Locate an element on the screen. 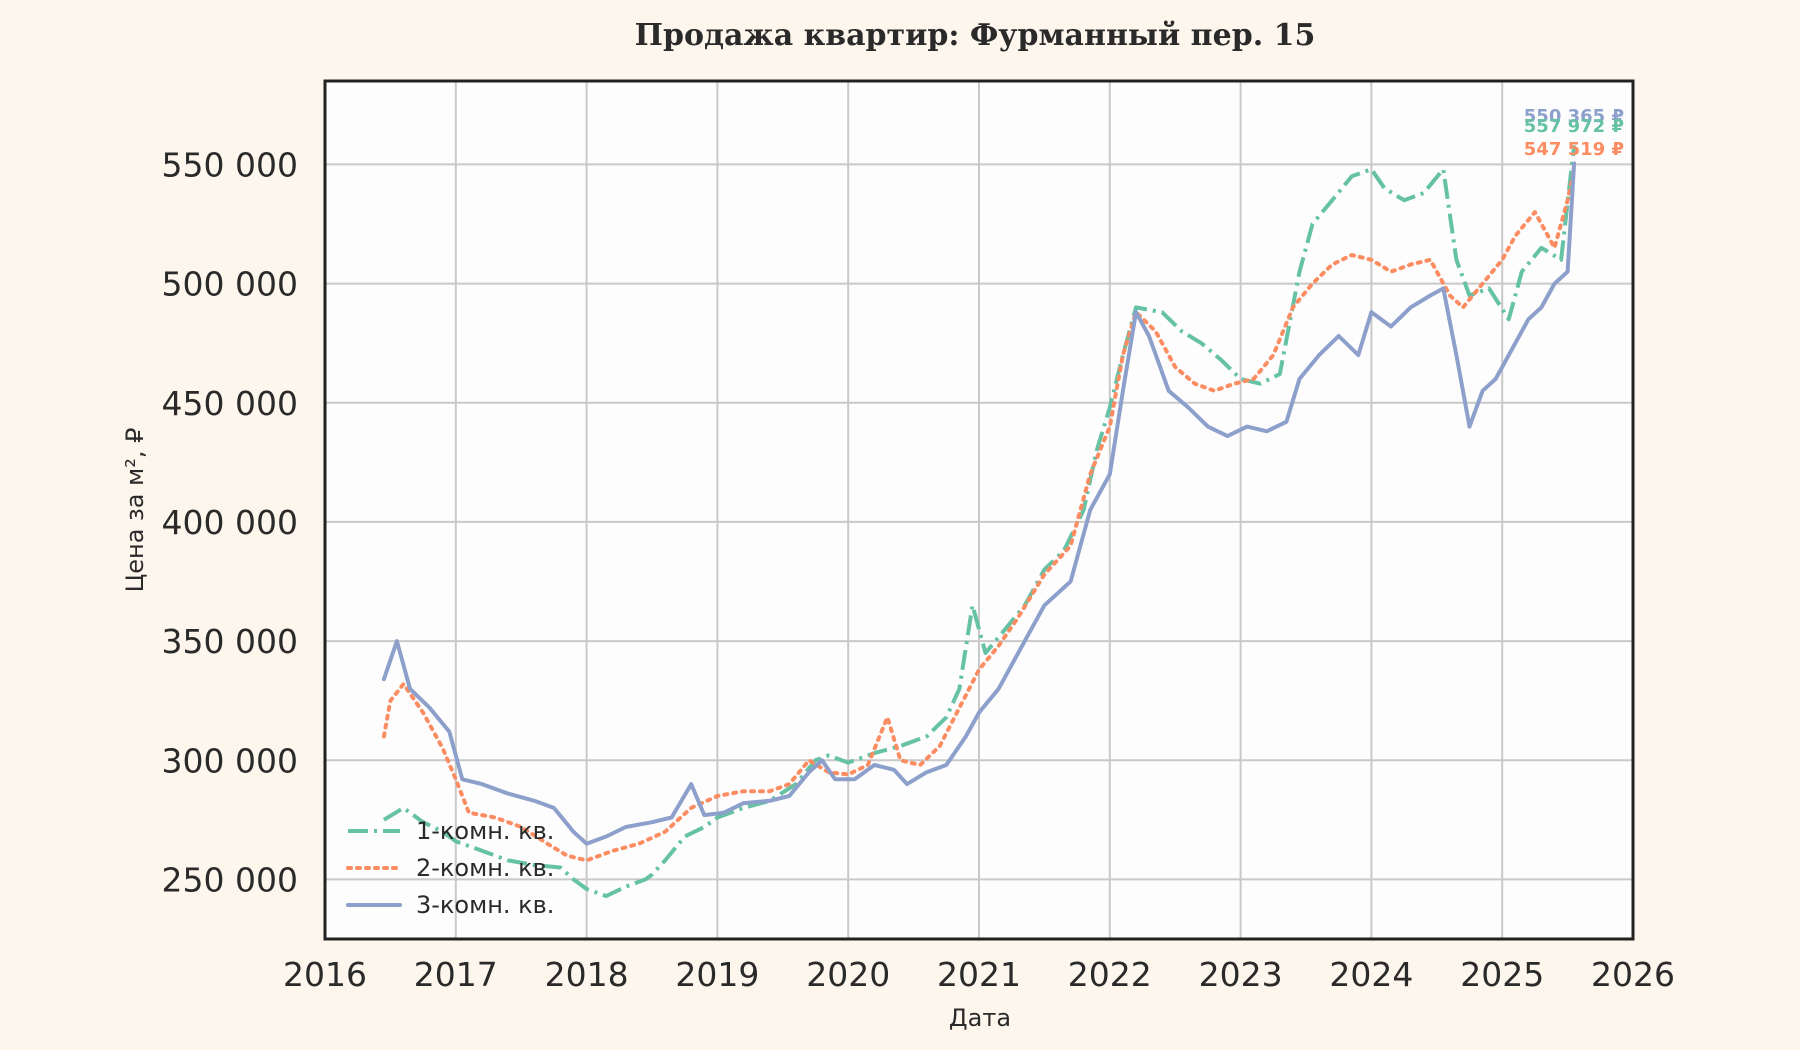 The height and width of the screenshot is (1050, 1800). y-tick-label: 450 000 is located at coordinates (230, 403).